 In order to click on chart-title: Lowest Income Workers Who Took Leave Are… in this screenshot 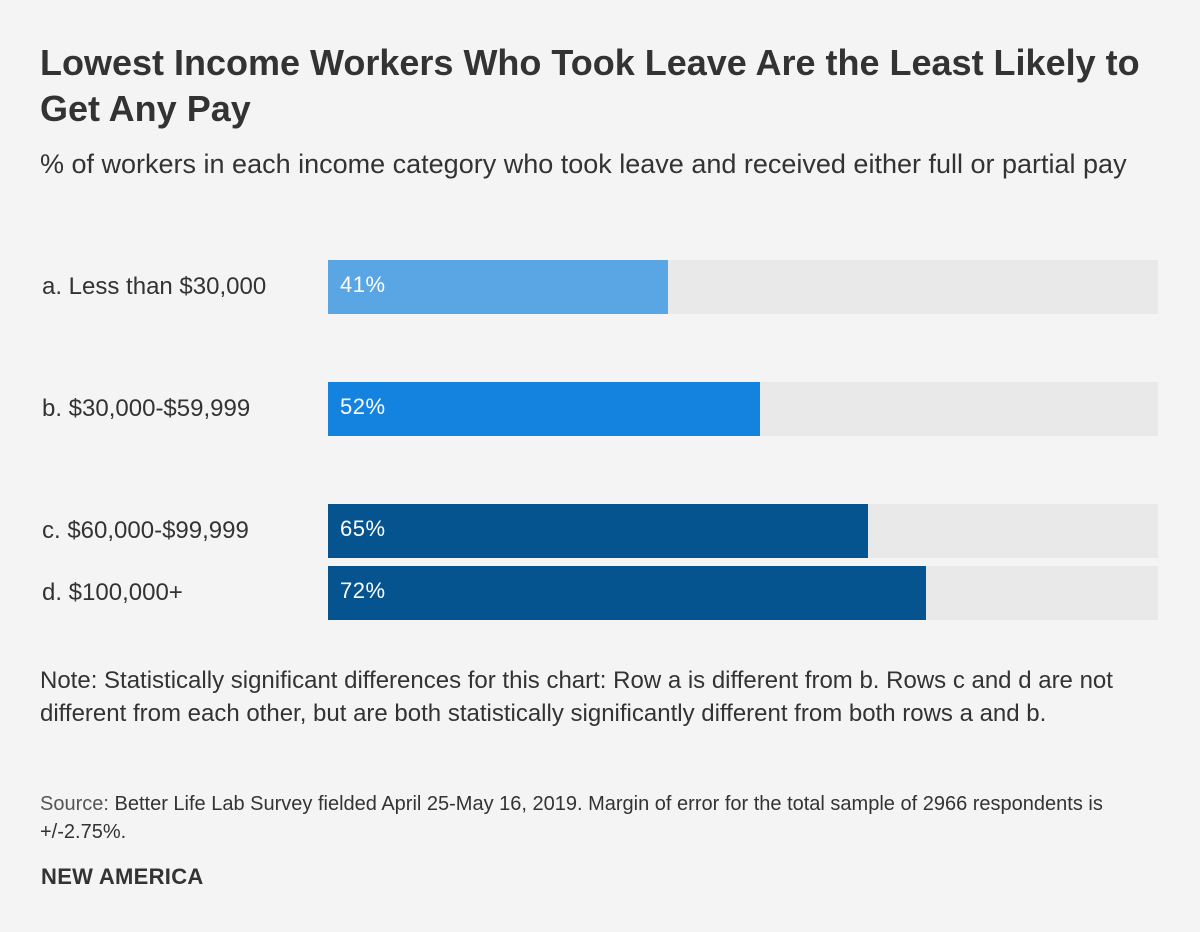, I will do `click(590, 85)`.